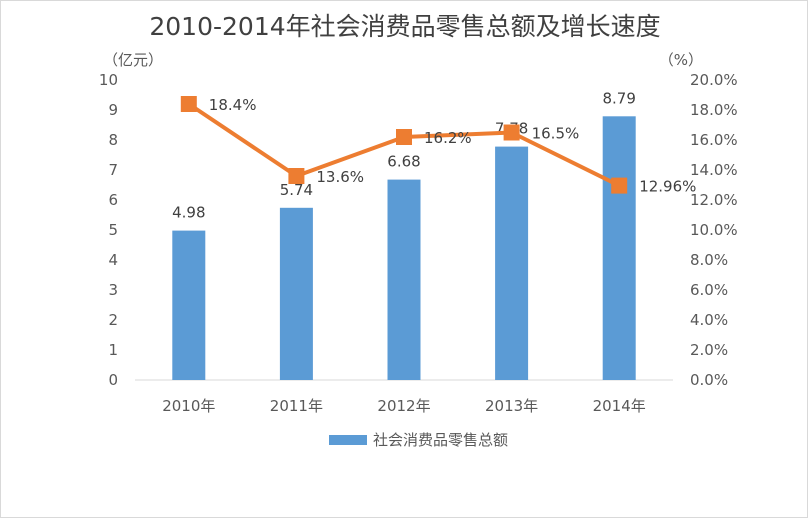 The height and width of the screenshot is (519, 808). I want to click on y-right-tick-label: 10.0%, so click(714, 230).